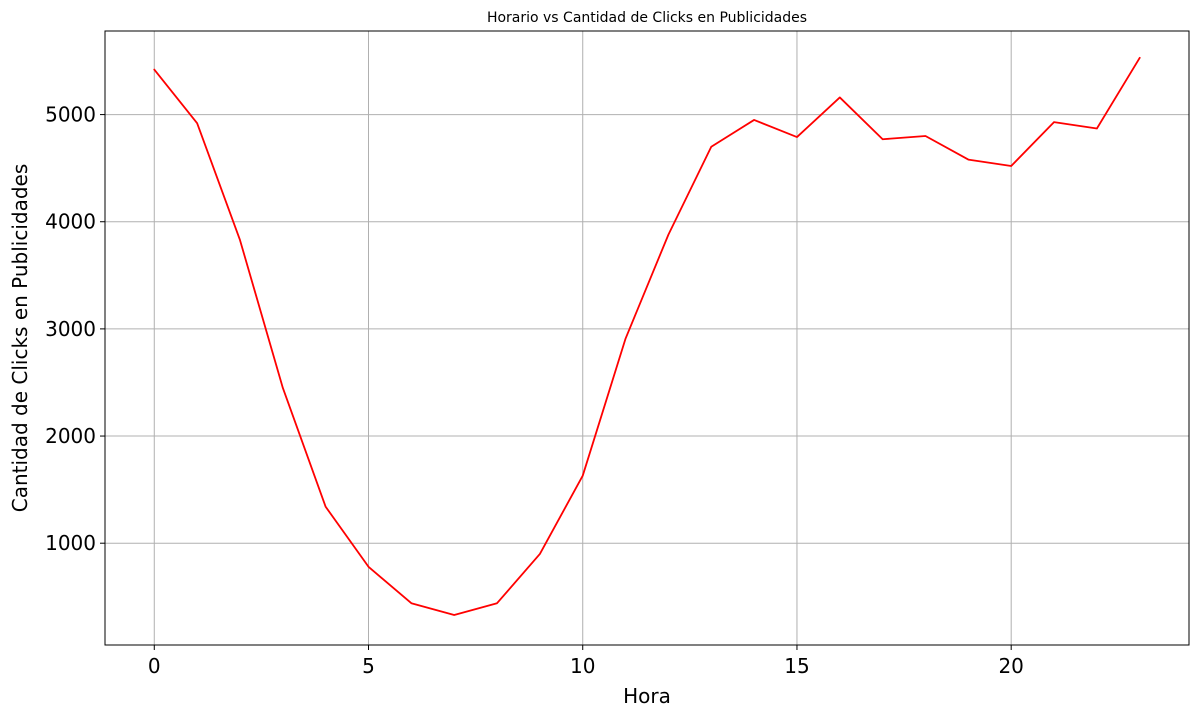 This screenshot has width=1203, height=717. Describe the element at coordinates (582, 666) in the screenshot. I see `x-tick-label: 10` at that location.